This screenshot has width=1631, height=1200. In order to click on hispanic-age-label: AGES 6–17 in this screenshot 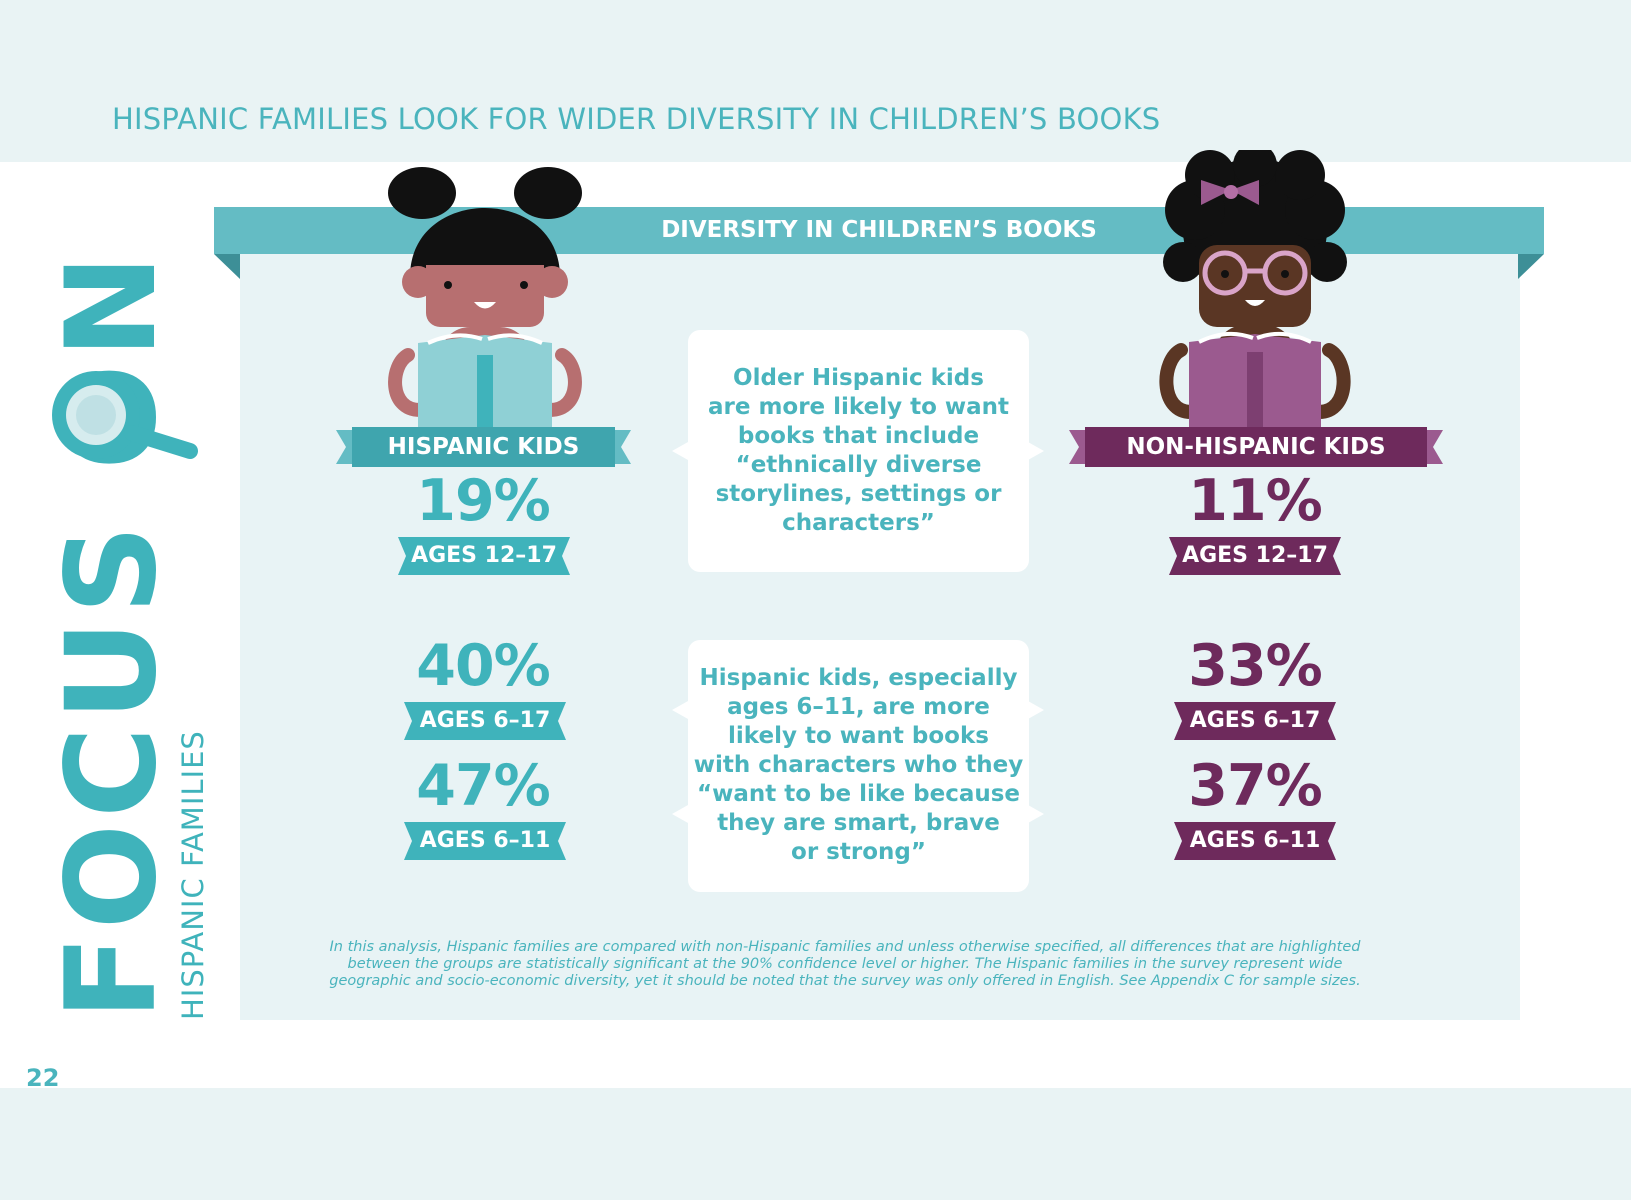, I will do `click(485, 720)`.